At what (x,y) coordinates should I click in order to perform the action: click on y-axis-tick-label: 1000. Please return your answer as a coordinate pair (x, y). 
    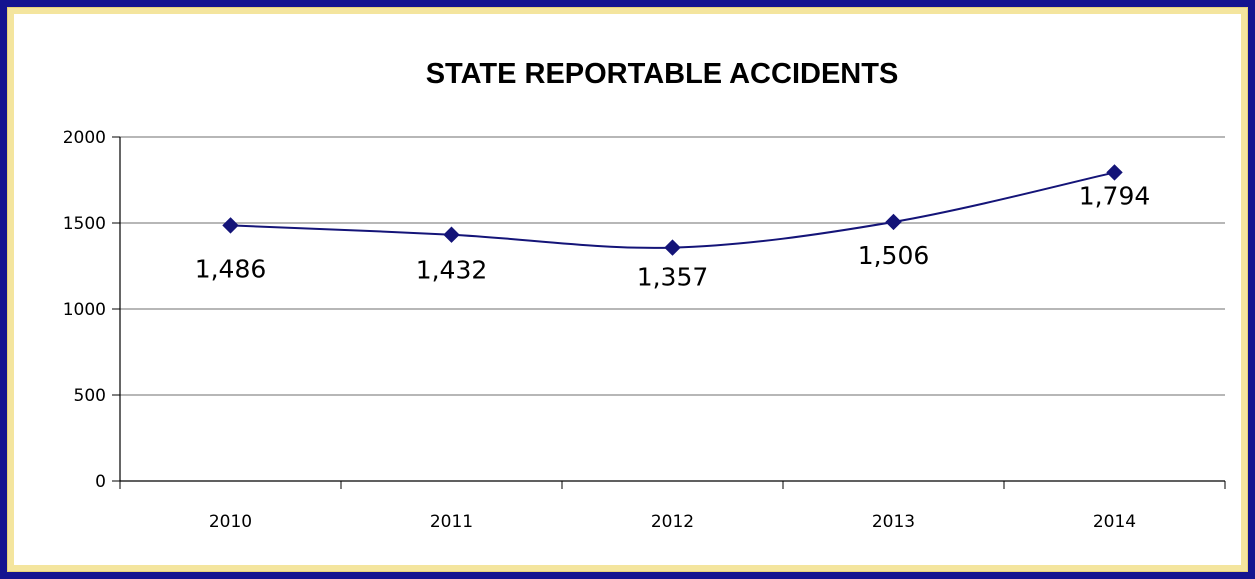
    Looking at the image, I should click on (84, 310).